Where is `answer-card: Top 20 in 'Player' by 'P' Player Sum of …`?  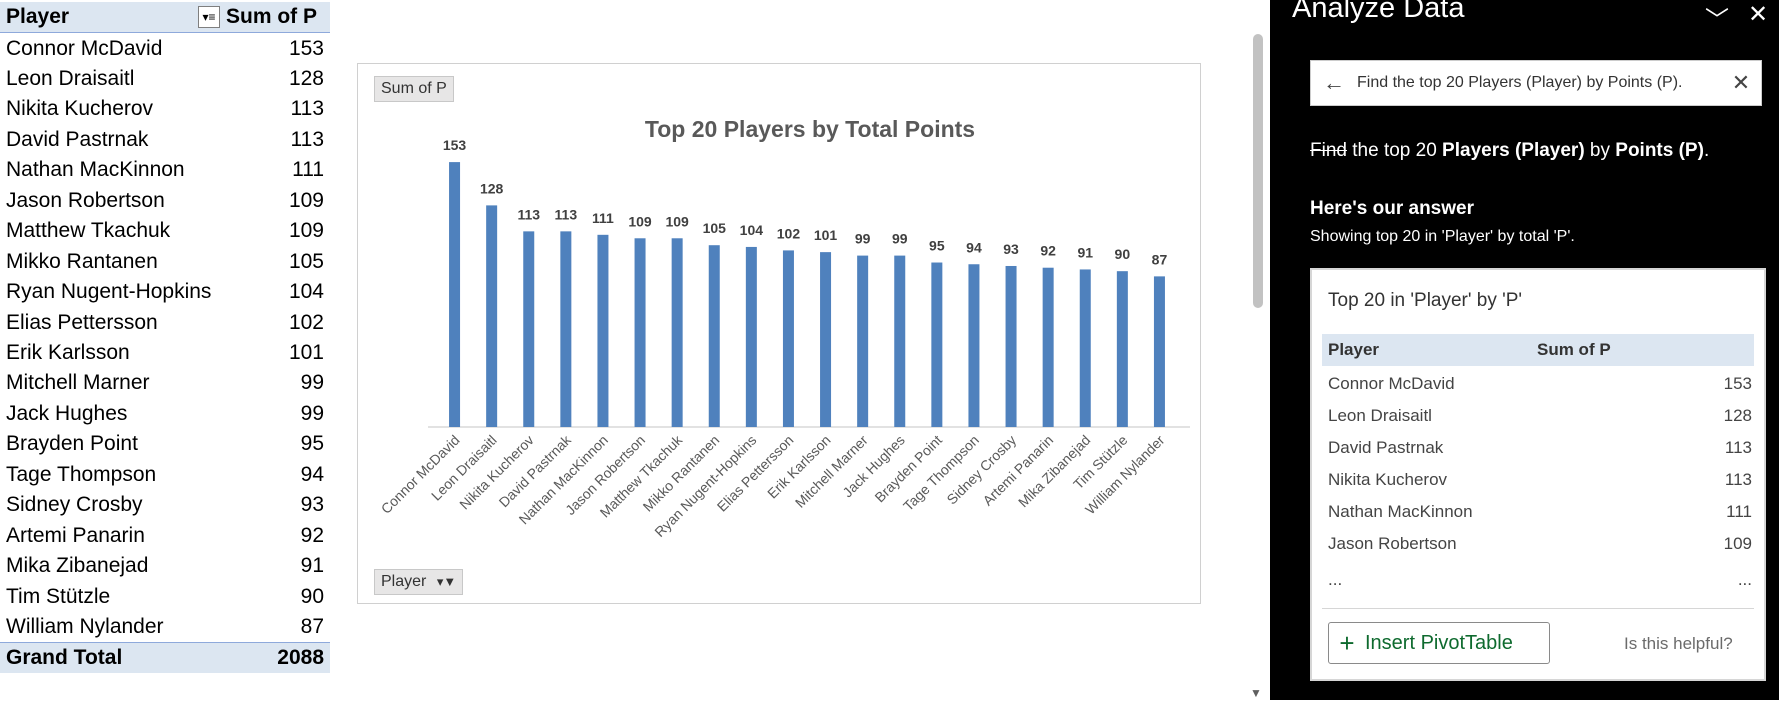 answer-card: Top 20 in 'Player' by 'P' Player Sum of … is located at coordinates (1538, 474).